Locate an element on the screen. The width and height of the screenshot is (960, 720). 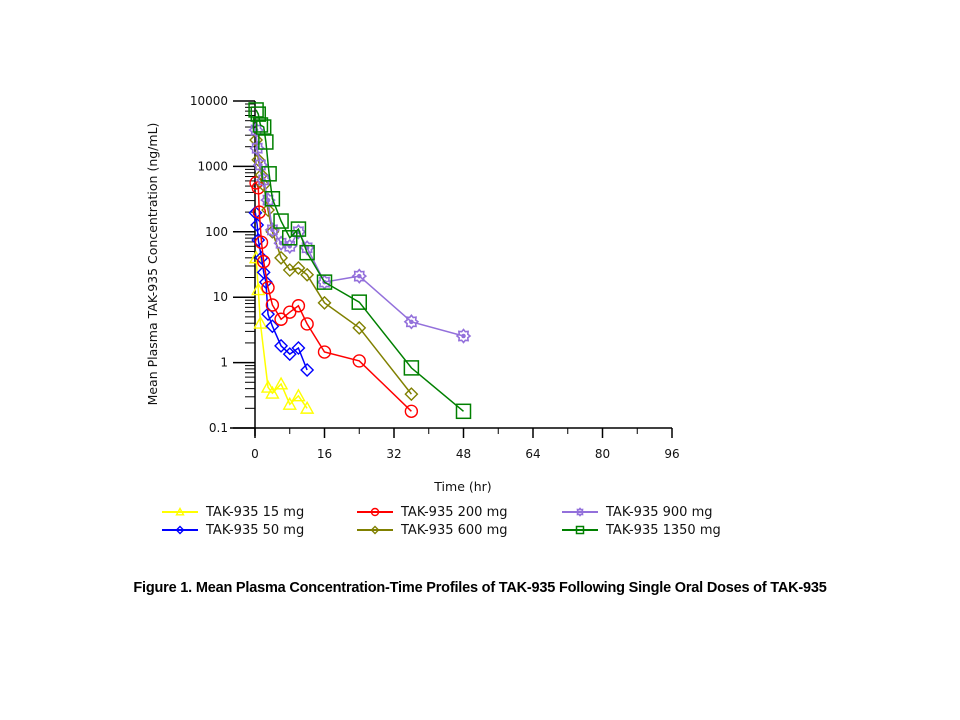
y-tick-label: 10 is located at coordinates (220, 297).